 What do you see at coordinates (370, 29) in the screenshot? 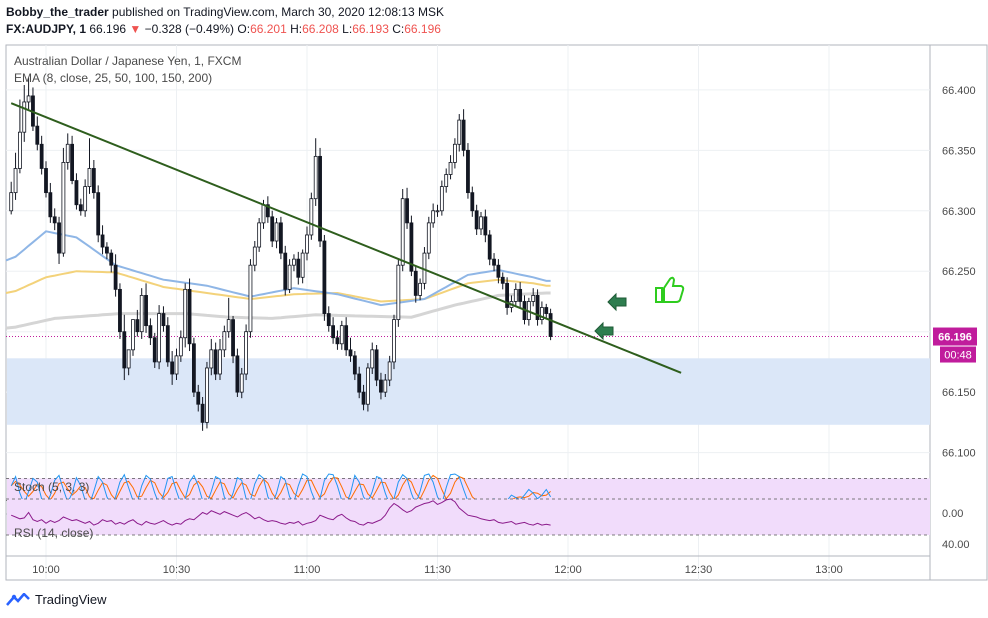
I see `low-value: 66.193` at bounding box center [370, 29].